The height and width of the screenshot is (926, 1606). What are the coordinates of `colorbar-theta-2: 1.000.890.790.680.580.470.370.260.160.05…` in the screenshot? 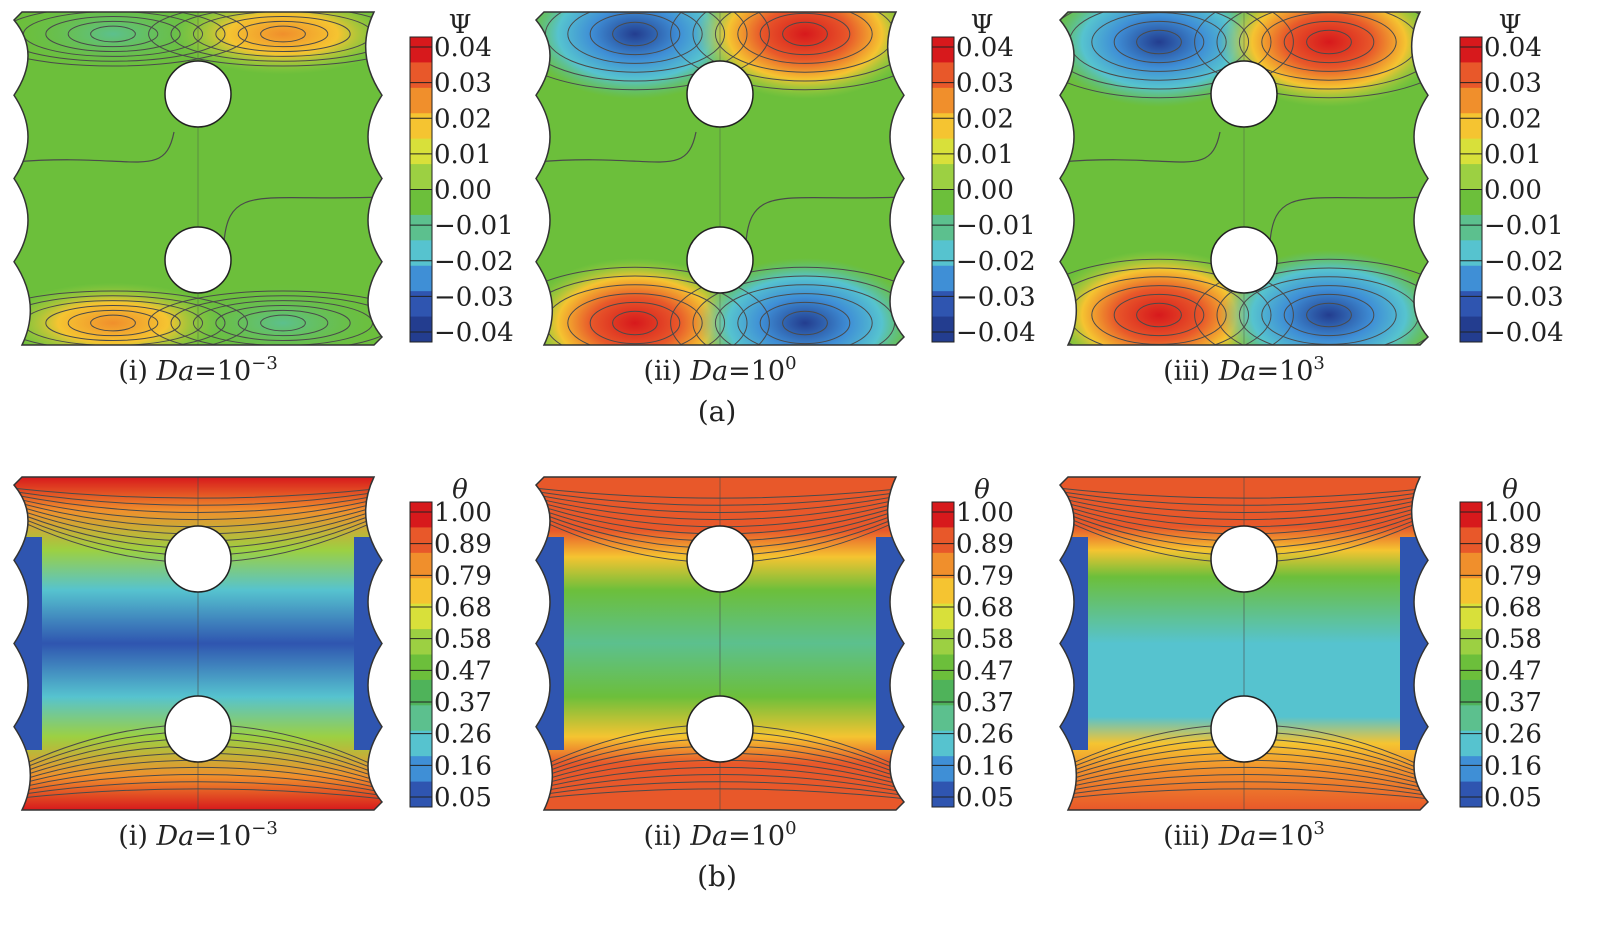 It's located at (972, 644).